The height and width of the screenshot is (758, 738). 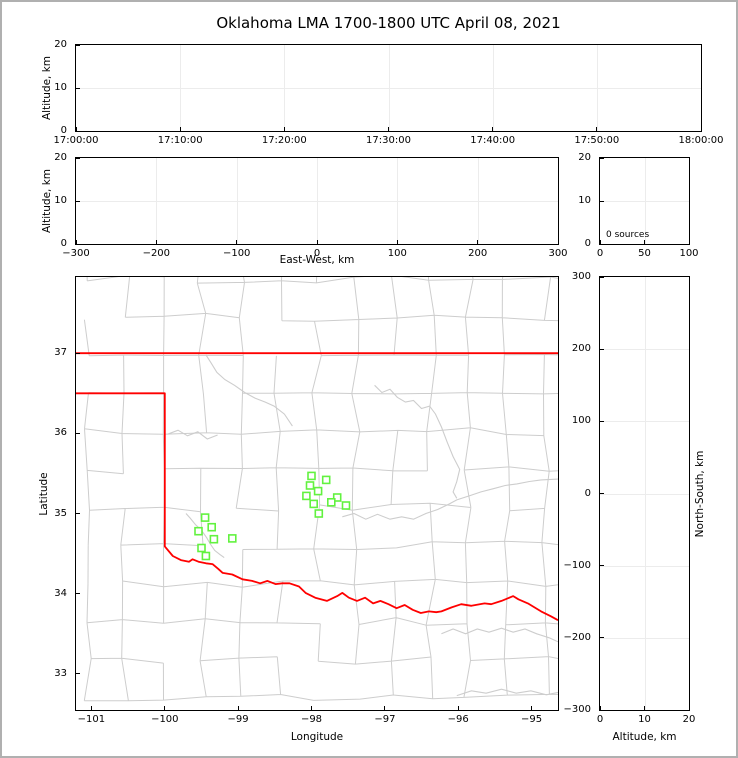 I want to click on x-tick-label: 100, so click(x=397, y=253).